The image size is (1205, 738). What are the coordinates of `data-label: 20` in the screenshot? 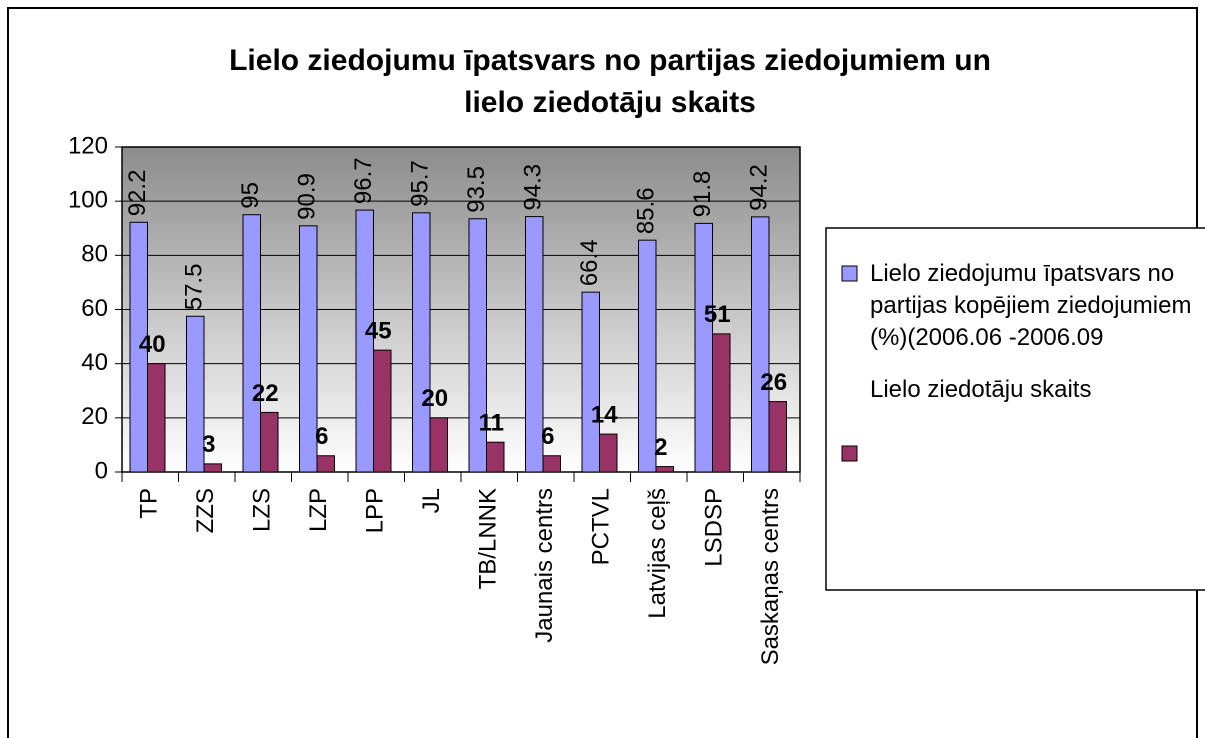 It's located at (434, 398).